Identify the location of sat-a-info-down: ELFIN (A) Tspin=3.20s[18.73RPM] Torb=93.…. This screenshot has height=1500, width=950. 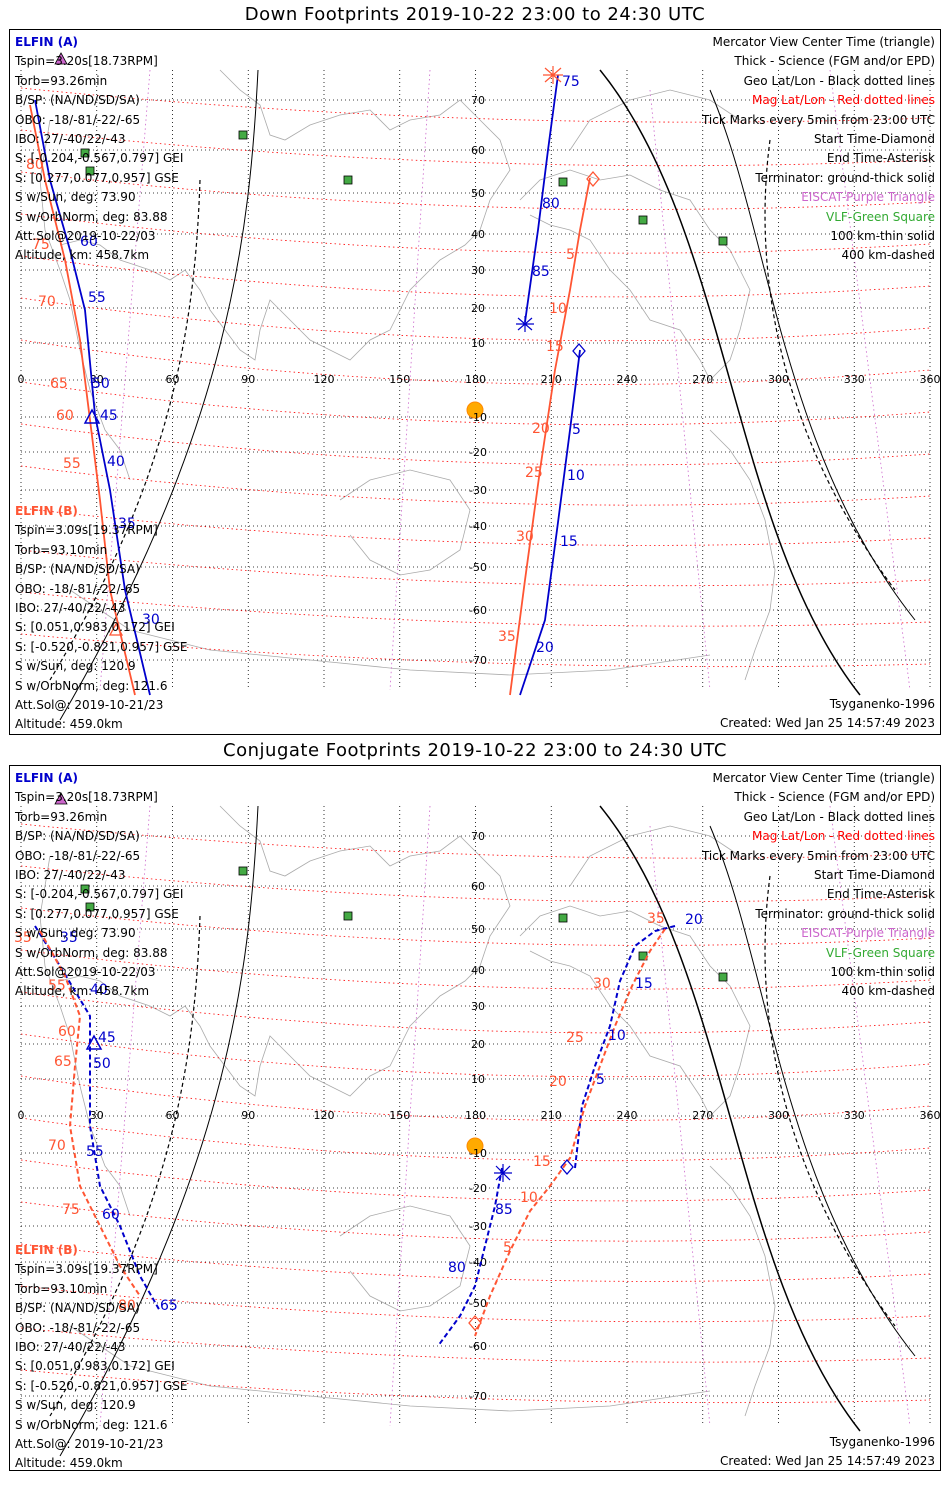
(99, 149).